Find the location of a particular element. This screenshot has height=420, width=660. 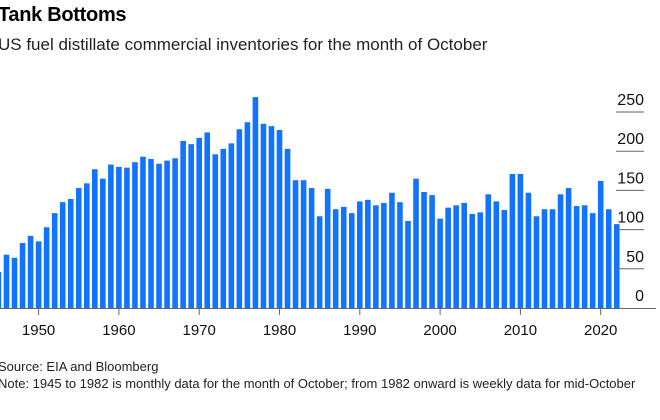

bar-1977 is located at coordinates (255, 202).